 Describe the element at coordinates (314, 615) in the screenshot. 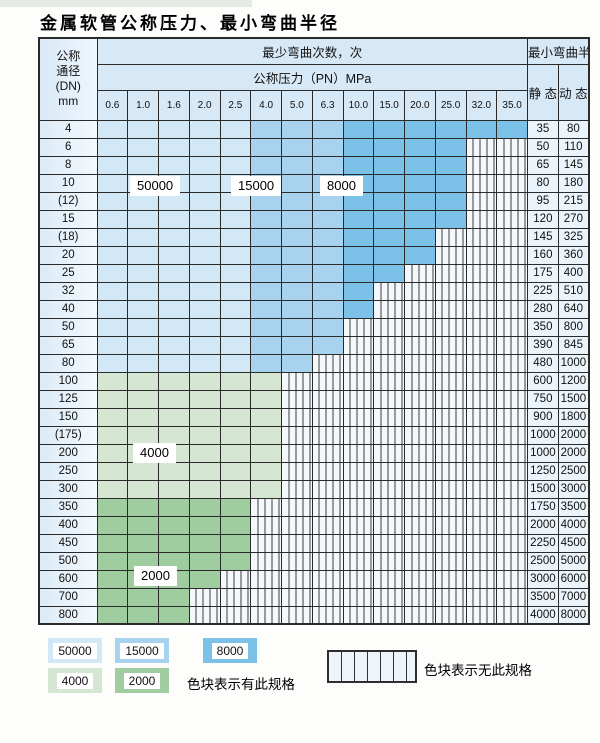

I see `table-row: 800 4000 8000` at that location.